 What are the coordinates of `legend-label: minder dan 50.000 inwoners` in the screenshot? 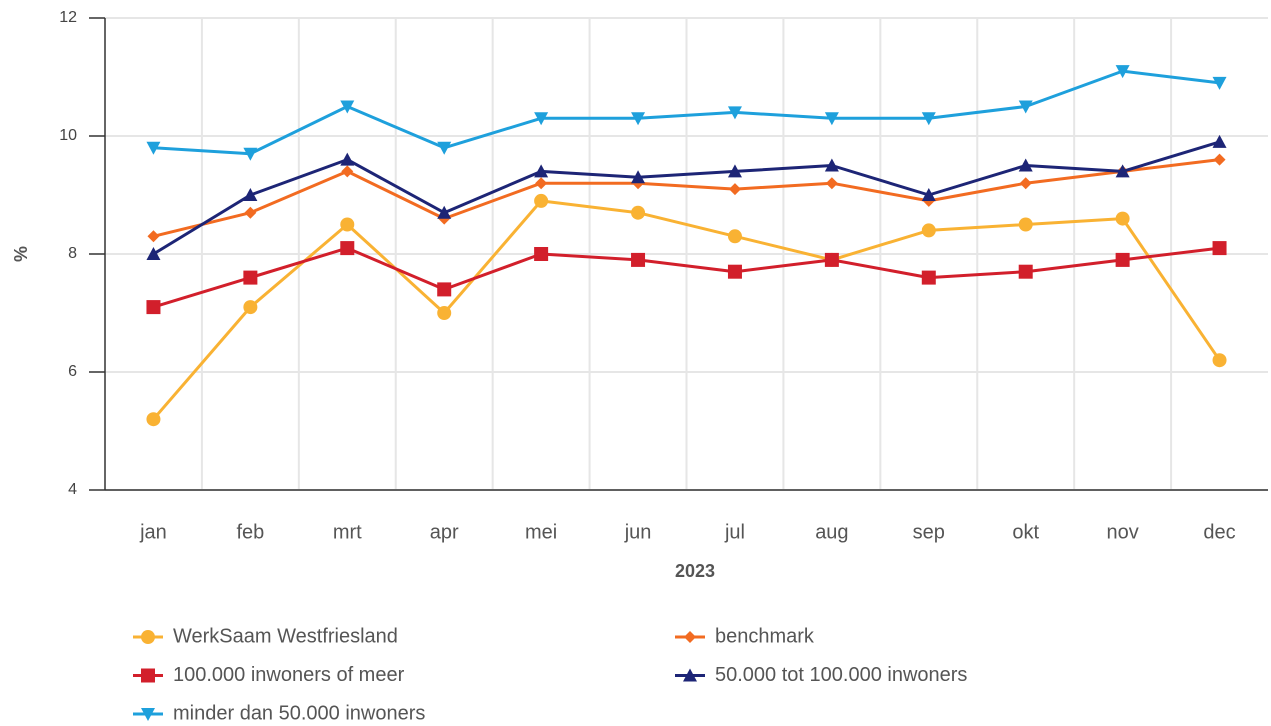 It's located at (299, 713).